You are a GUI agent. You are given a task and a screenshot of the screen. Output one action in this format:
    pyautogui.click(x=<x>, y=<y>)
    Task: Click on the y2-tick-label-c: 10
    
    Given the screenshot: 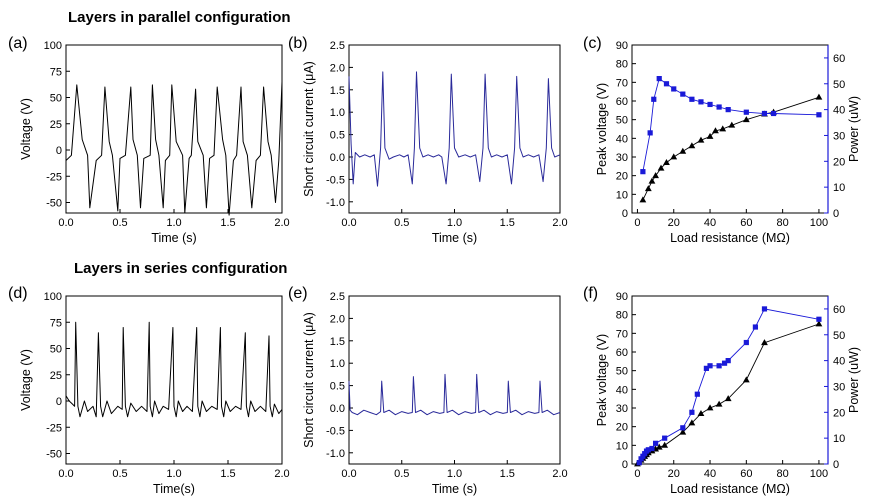 What is the action you would take?
    pyautogui.click(x=839, y=188)
    